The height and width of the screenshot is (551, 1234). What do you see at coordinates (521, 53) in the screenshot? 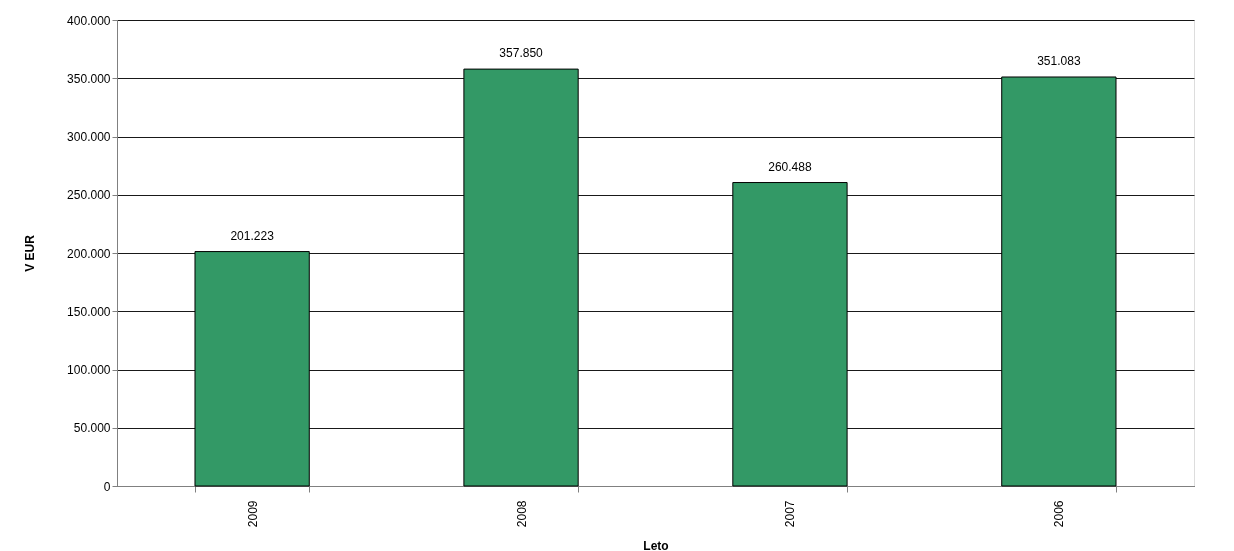
I see `data-label: 357.850` at bounding box center [521, 53].